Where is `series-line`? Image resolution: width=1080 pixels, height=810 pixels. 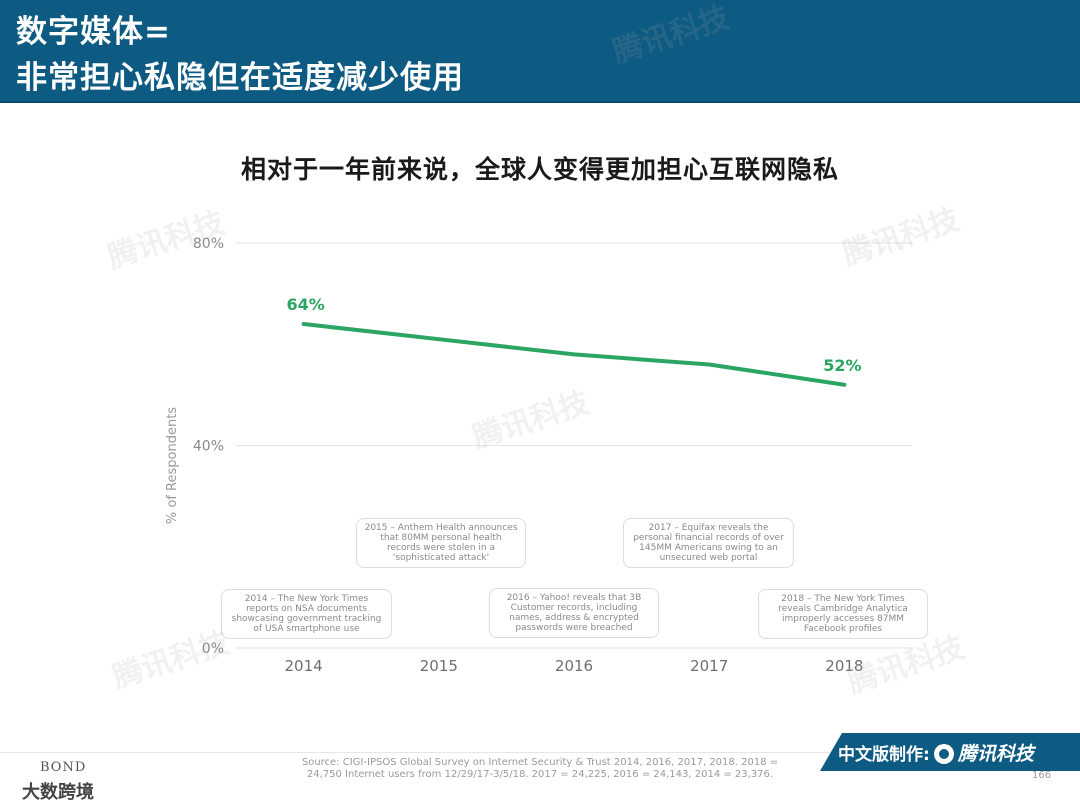
series-line is located at coordinates (574, 354).